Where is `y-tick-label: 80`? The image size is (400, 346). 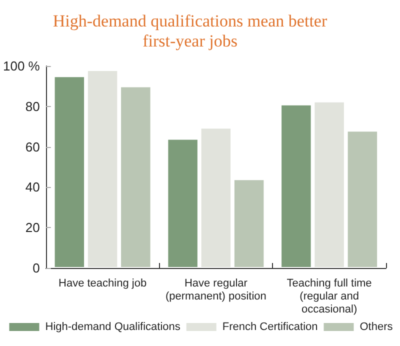 y-tick-label: 80 is located at coordinates (32, 106).